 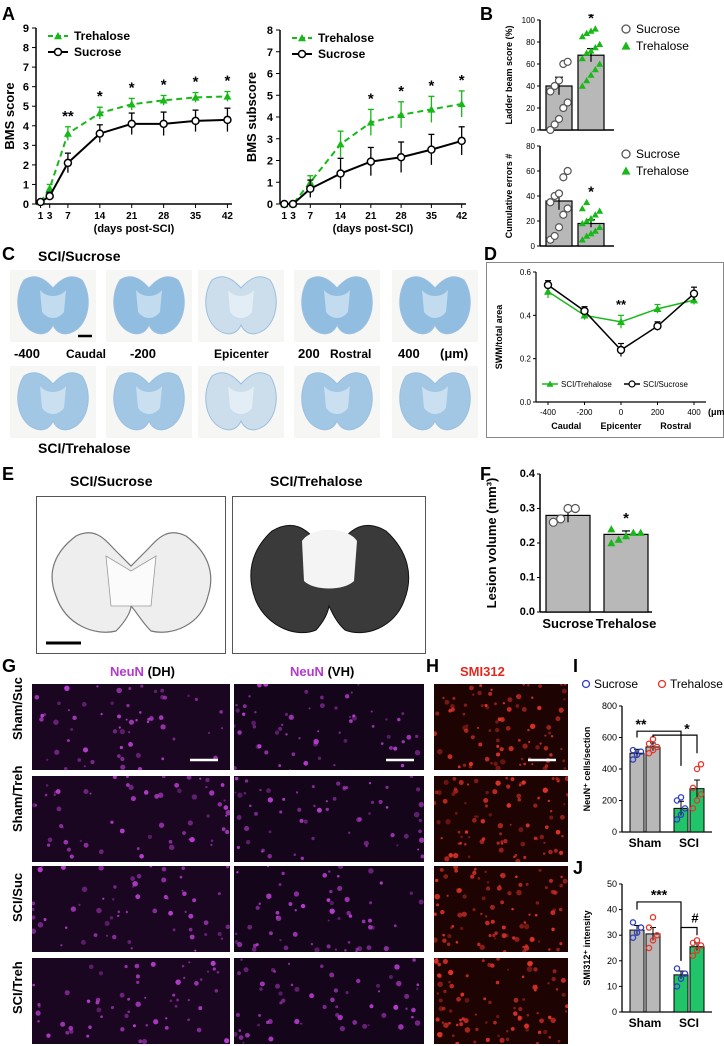 What do you see at coordinates (431, 85) in the screenshot?
I see `significance-marker: *` at bounding box center [431, 85].